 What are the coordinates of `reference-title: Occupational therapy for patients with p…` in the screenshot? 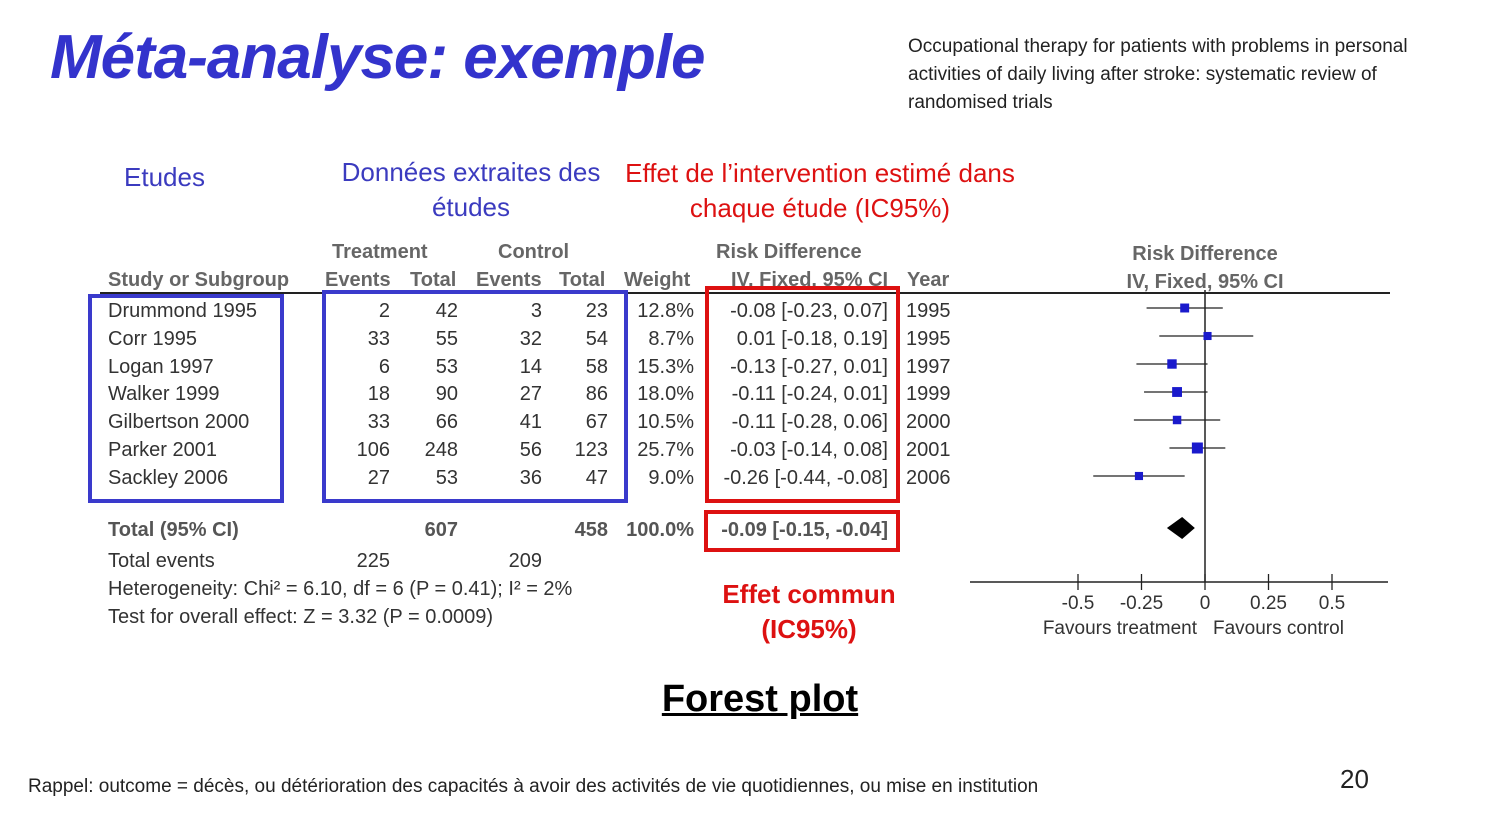 It's located at (1158, 74).